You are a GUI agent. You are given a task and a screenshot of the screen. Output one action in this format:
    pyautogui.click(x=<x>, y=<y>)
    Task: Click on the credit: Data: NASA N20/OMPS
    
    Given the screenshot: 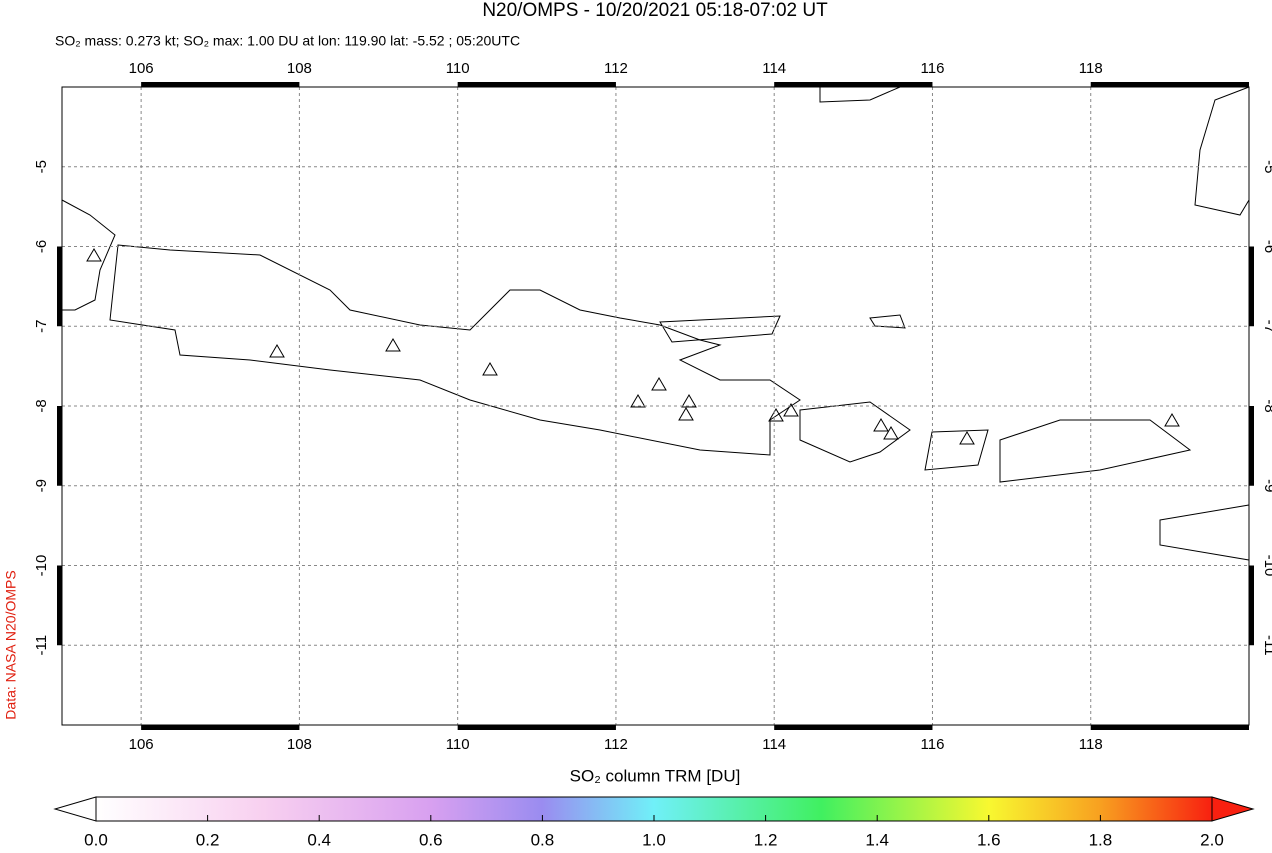 What is the action you would take?
    pyautogui.click(x=11, y=644)
    